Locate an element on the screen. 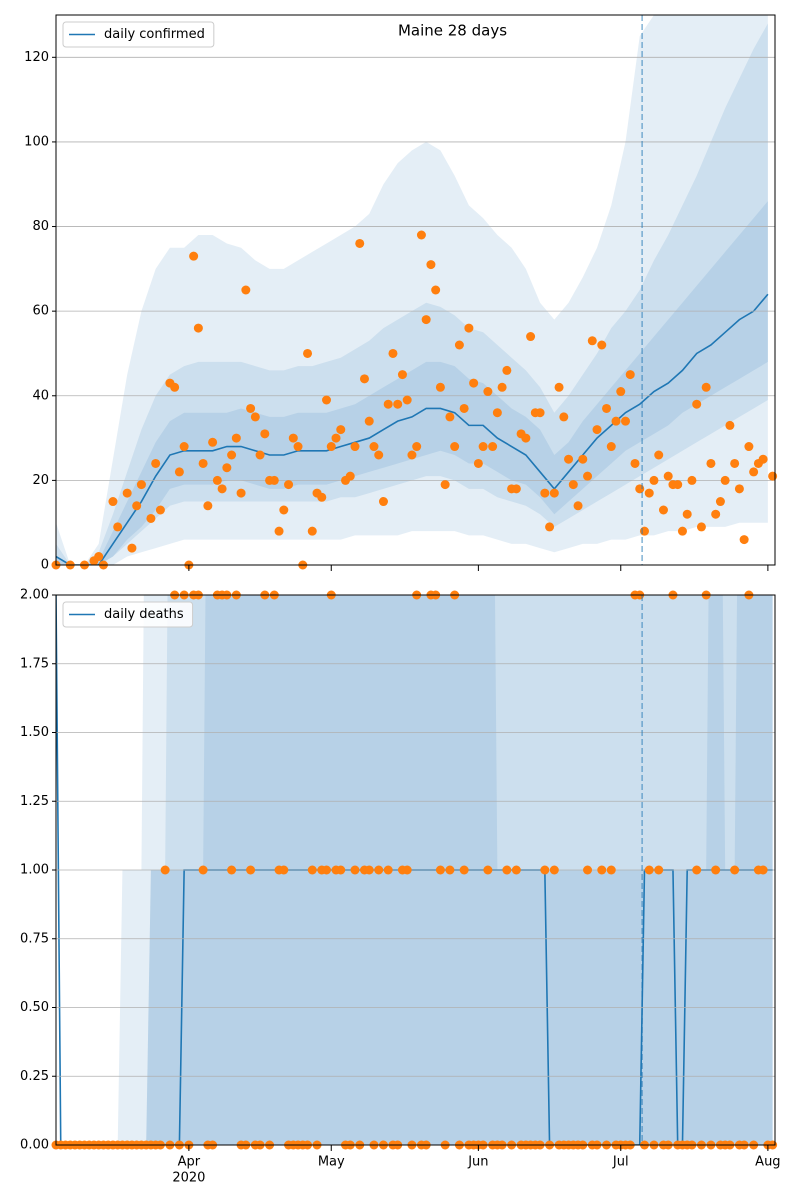  y-tick-label: 40 is located at coordinates (40, 395).